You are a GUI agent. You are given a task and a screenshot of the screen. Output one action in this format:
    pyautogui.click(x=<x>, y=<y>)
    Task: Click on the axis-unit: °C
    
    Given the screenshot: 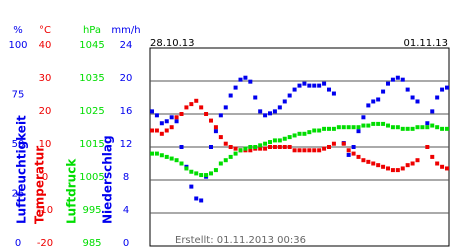 What is the action you would take?
    pyautogui.click(x=45, y=30)
    